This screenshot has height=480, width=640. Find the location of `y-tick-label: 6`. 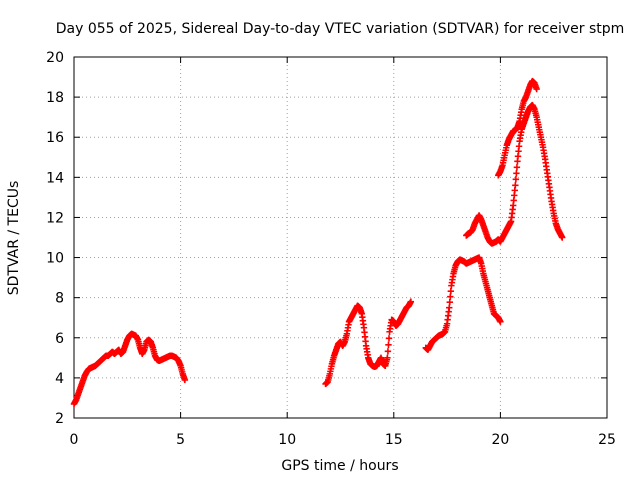

y-tick-label: 6 is located at coordinates (59, 339).